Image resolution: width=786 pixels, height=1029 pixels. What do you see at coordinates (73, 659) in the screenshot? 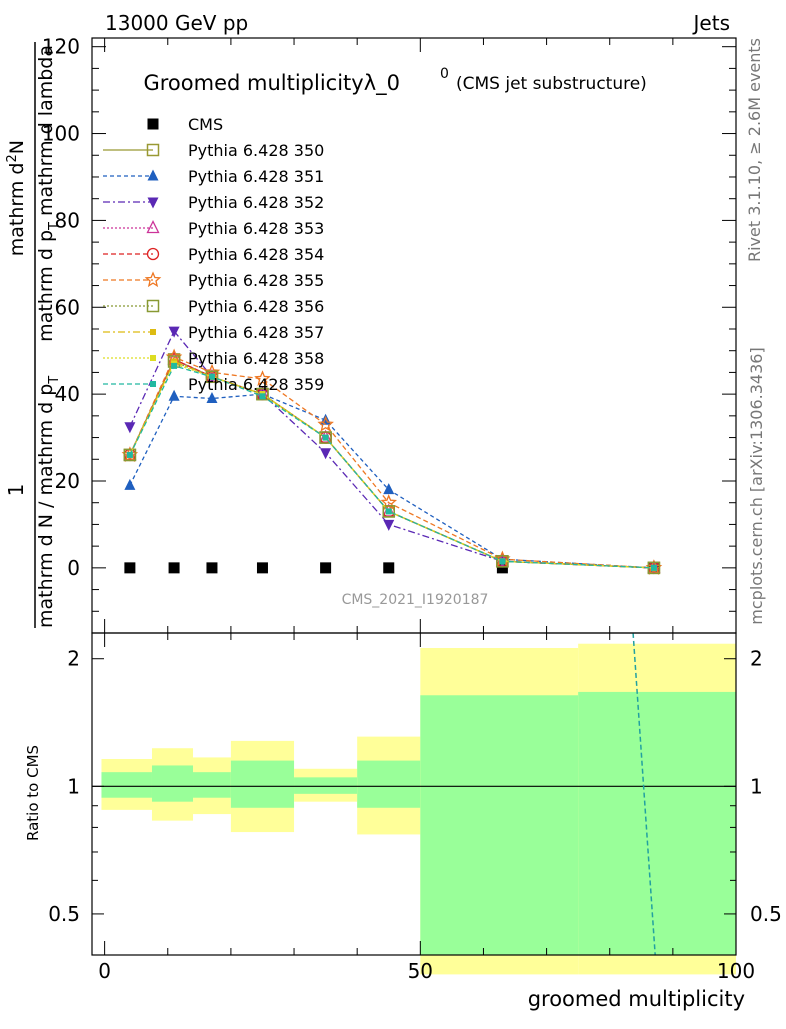
I see `ratio-ytick-label-left: 2` at bounding box center [73, 659].